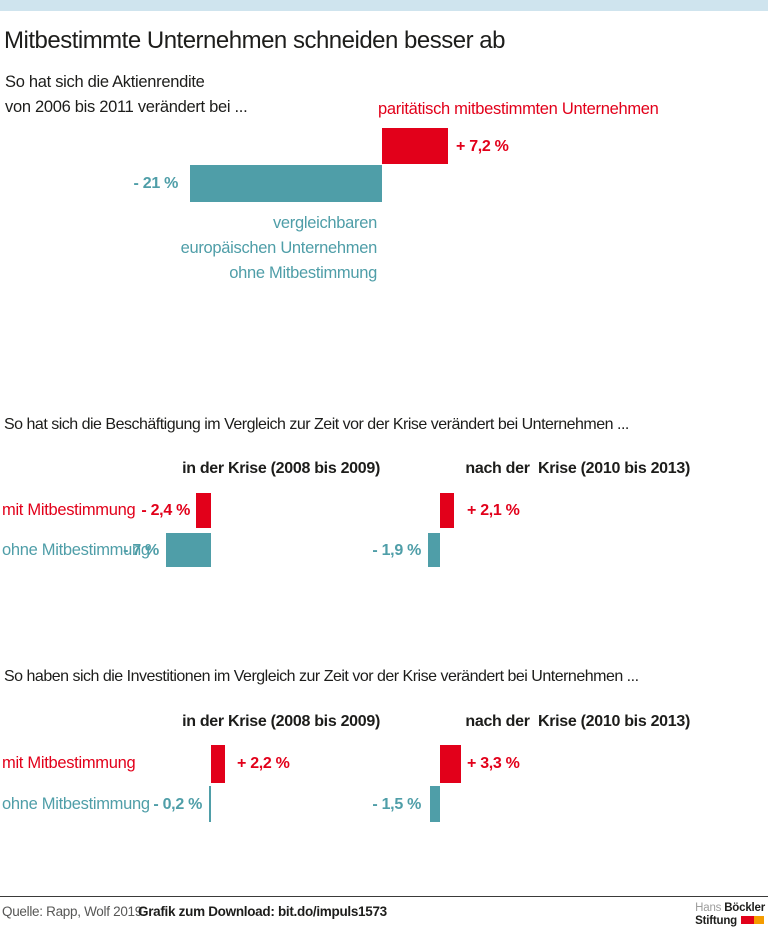 The width and height of the screenshot is (768, 943). Describe the element at coordinates (396, 804) in the screenshot. I see `value-investitionen-ohne-nach: - 1,5 %` at that location.